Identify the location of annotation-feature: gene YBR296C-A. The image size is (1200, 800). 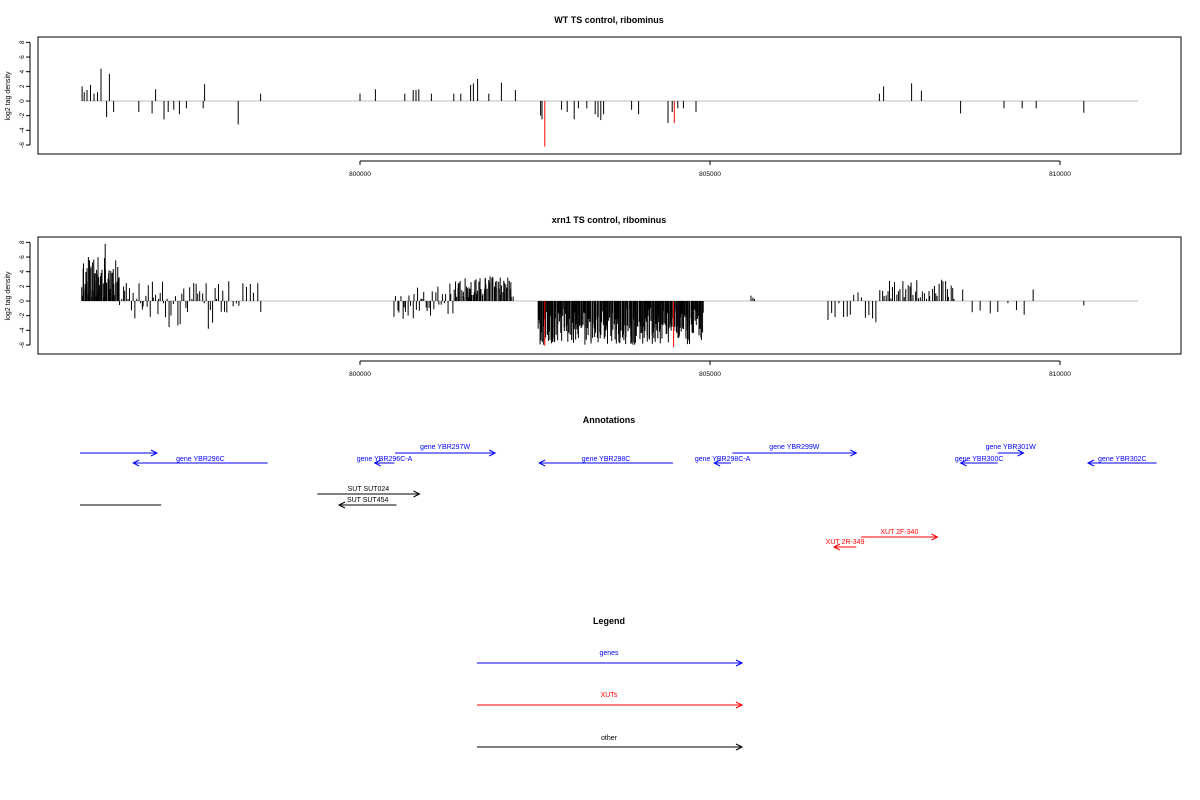
(385, 461).